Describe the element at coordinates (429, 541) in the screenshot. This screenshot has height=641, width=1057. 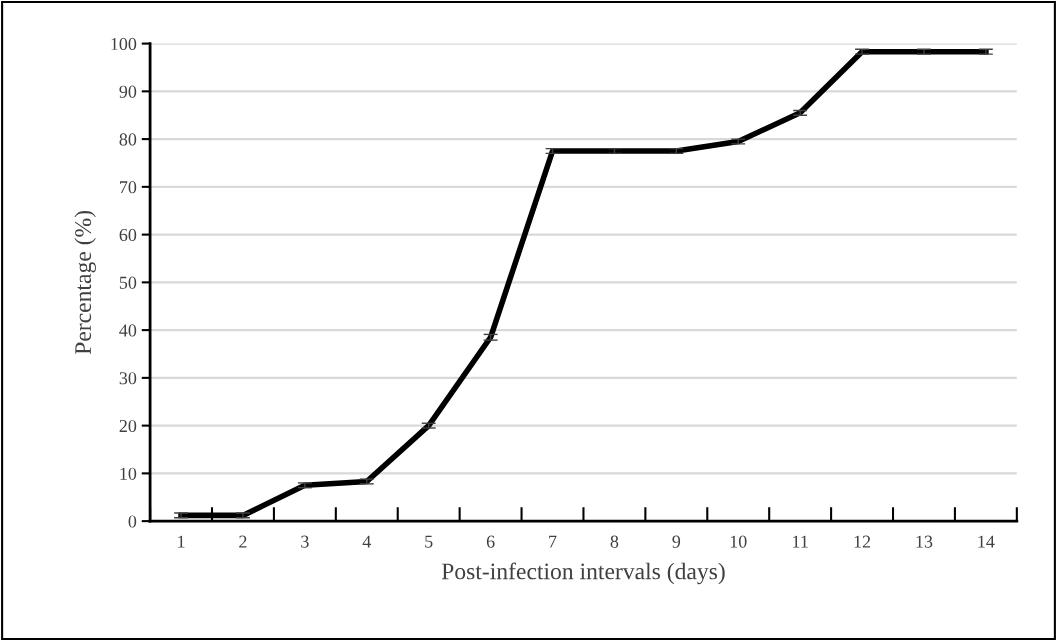
I see `x-tick-label: 5` at that location.